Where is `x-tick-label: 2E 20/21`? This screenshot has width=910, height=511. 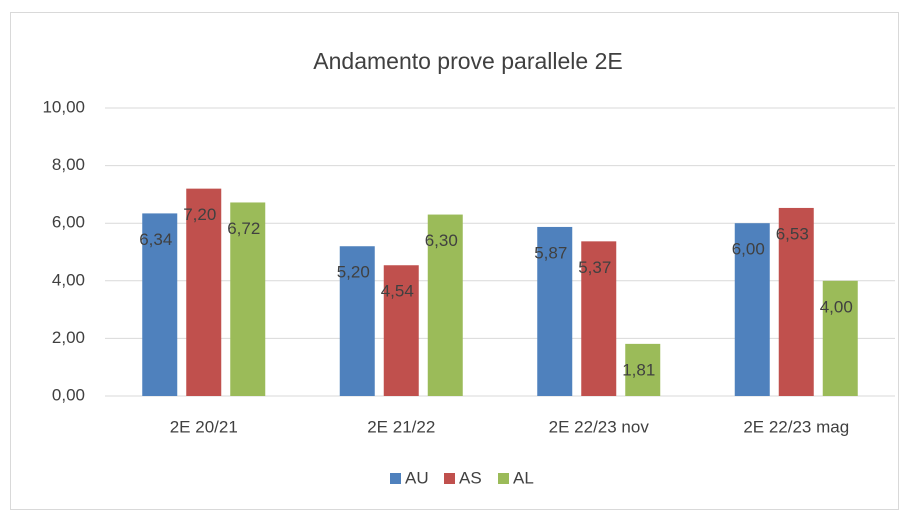 x-tick-label: 2E 20/21 is located at coordinates (204, 426).